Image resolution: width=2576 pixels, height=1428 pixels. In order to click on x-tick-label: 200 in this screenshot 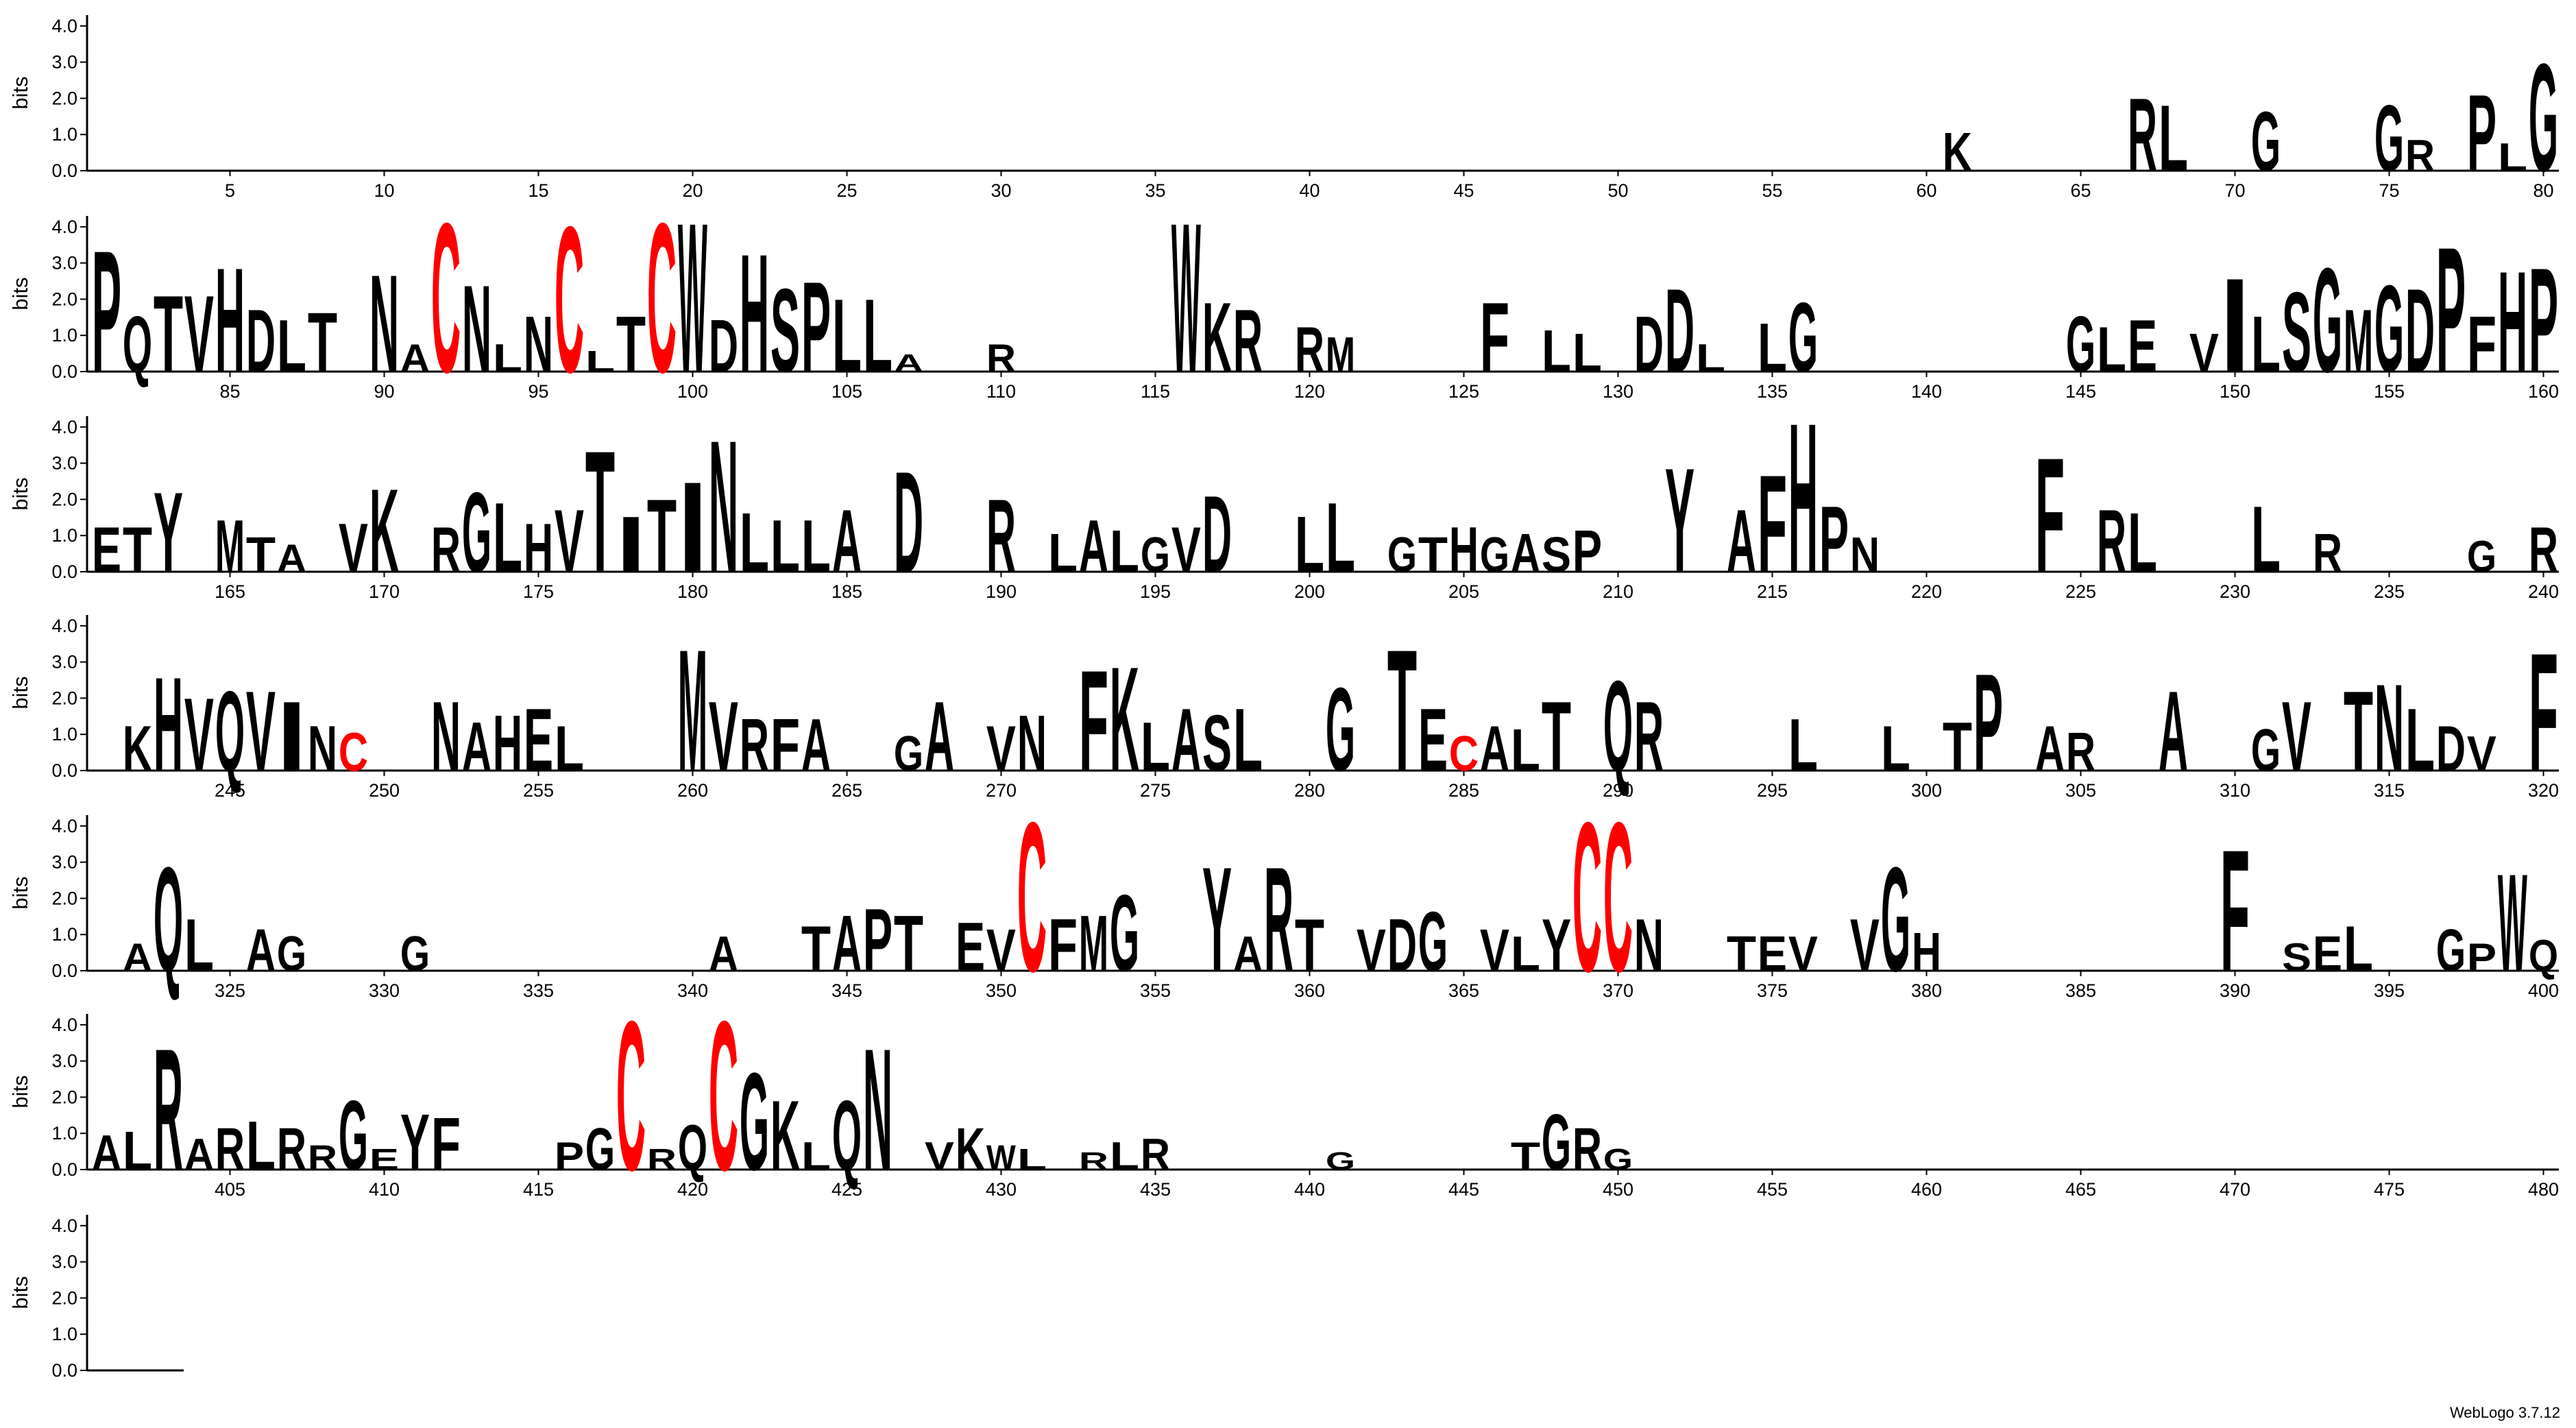, I will do `click(1309, 591)`.